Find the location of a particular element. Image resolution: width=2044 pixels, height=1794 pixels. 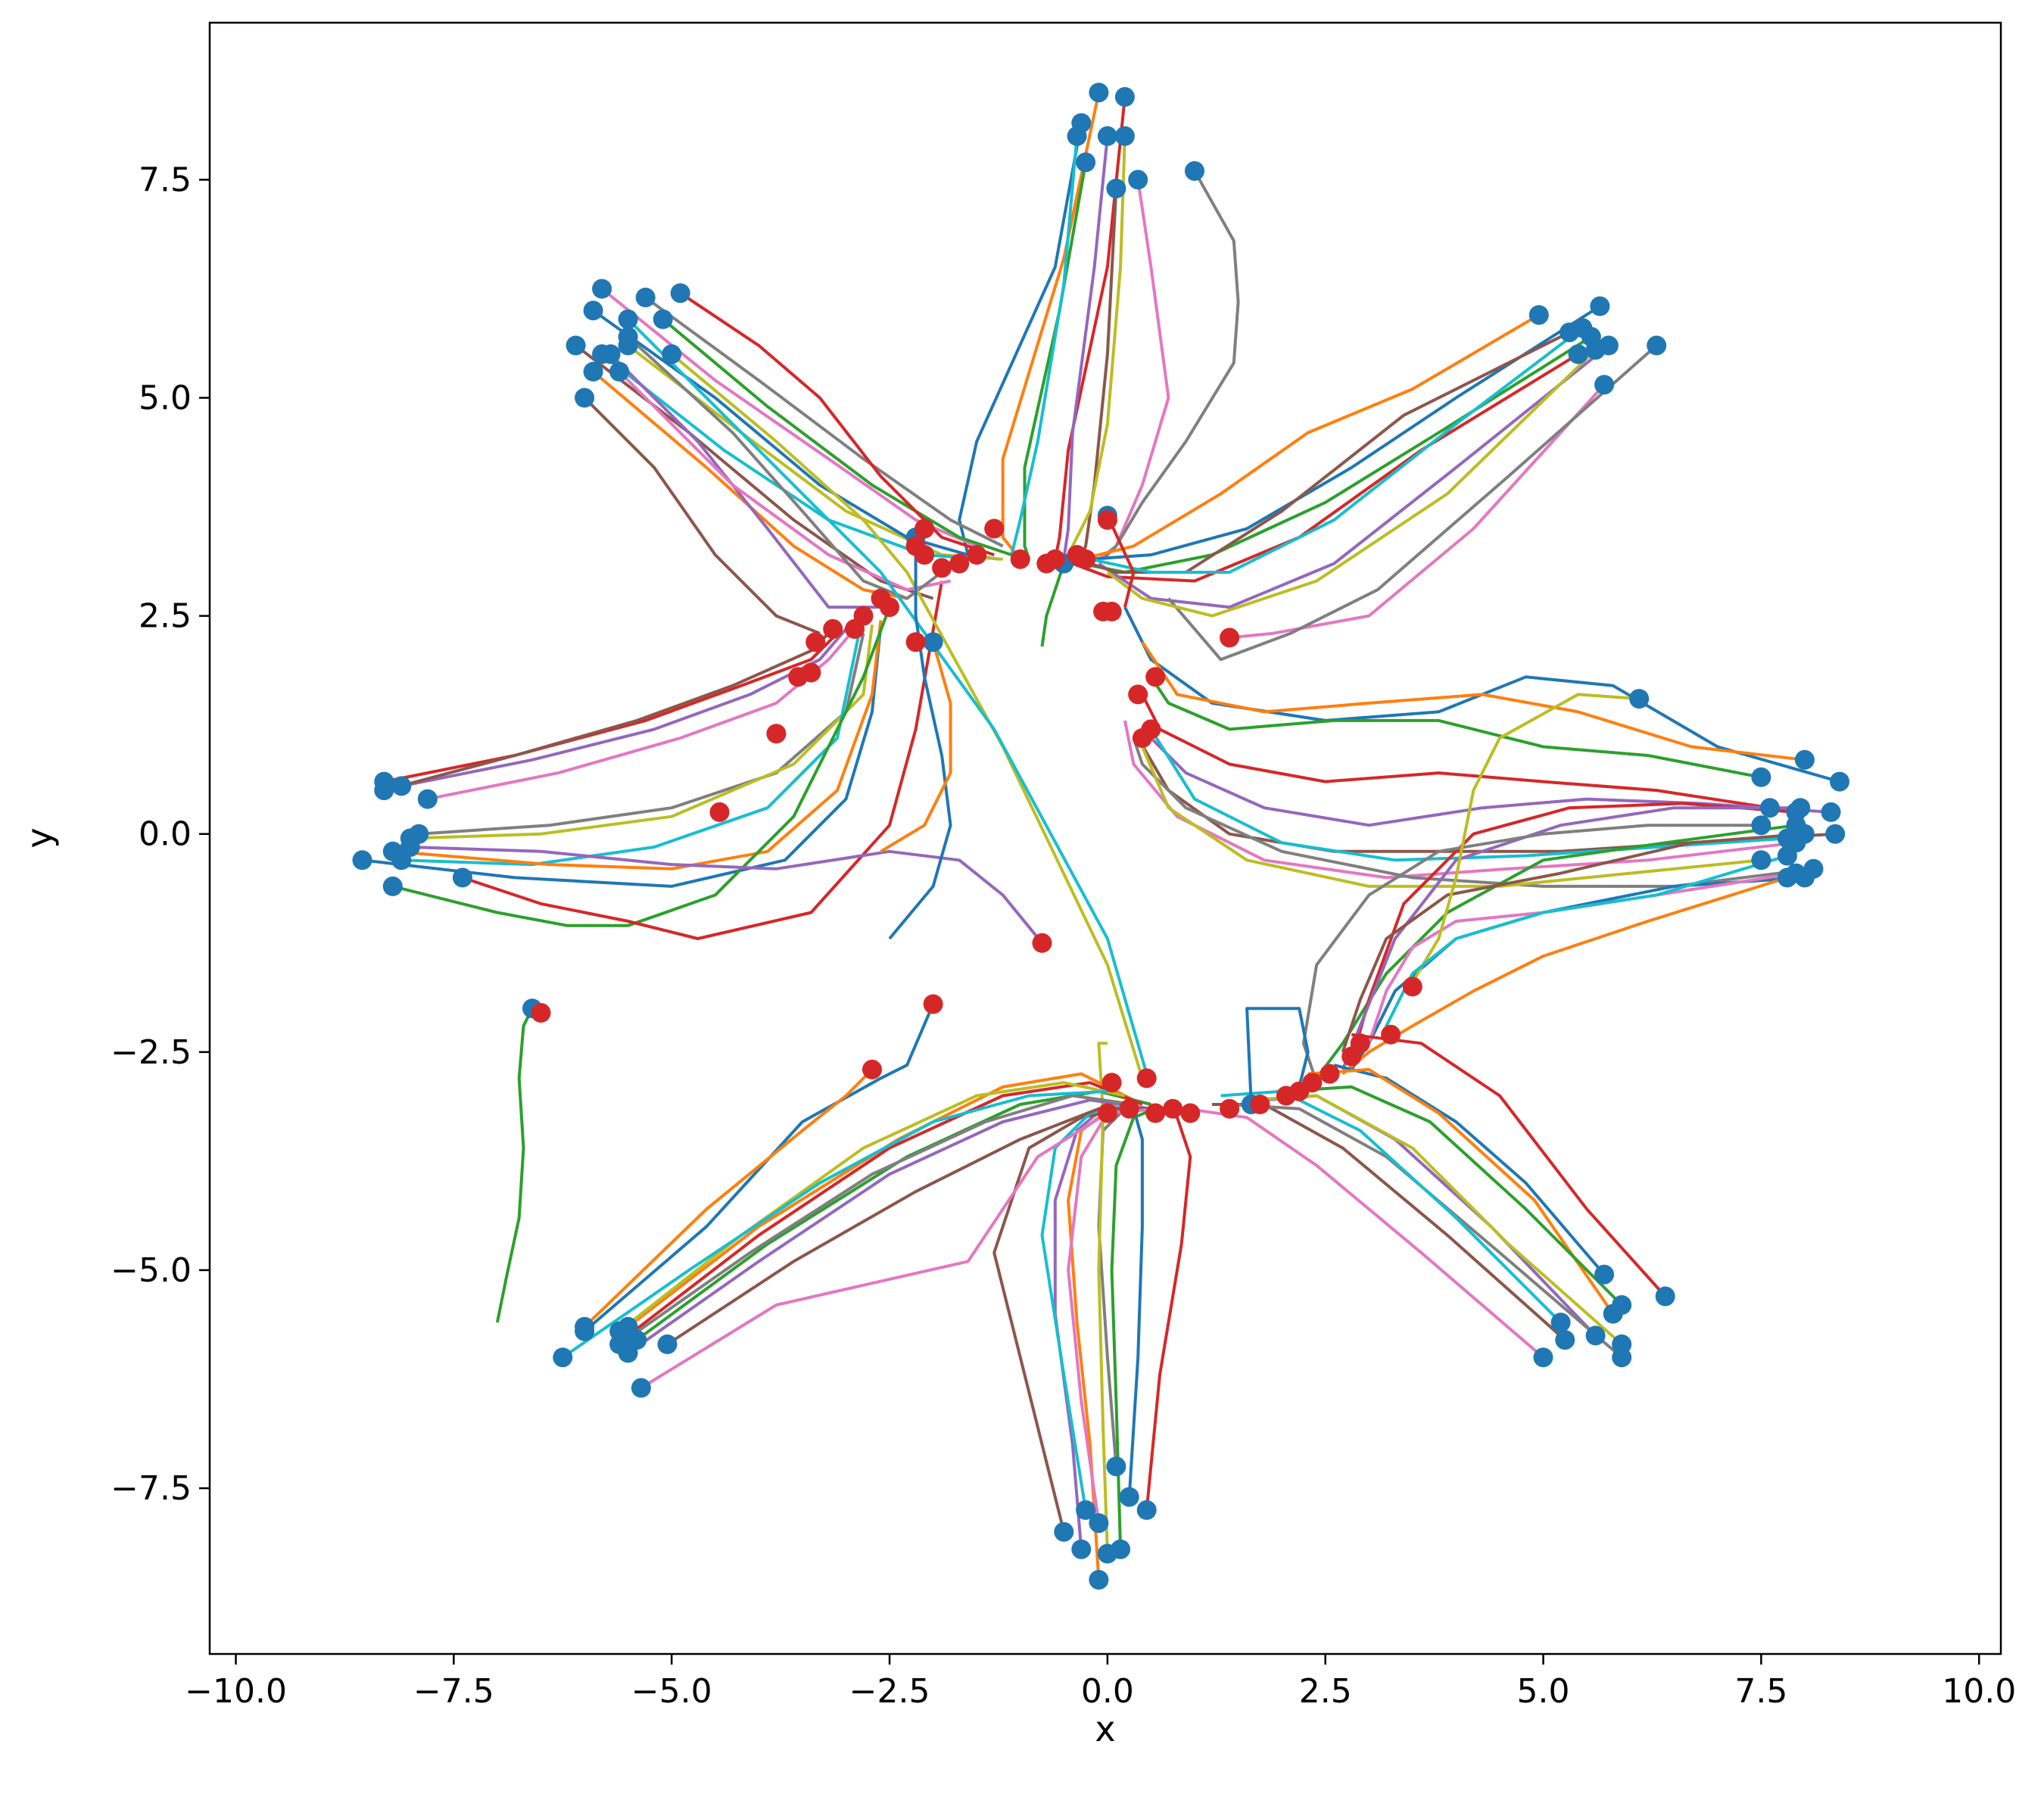

y-axis: −7.5 −5.0 −2.5 0.0 2.5 5.0 7.5 is located at coordinates (160, 834).